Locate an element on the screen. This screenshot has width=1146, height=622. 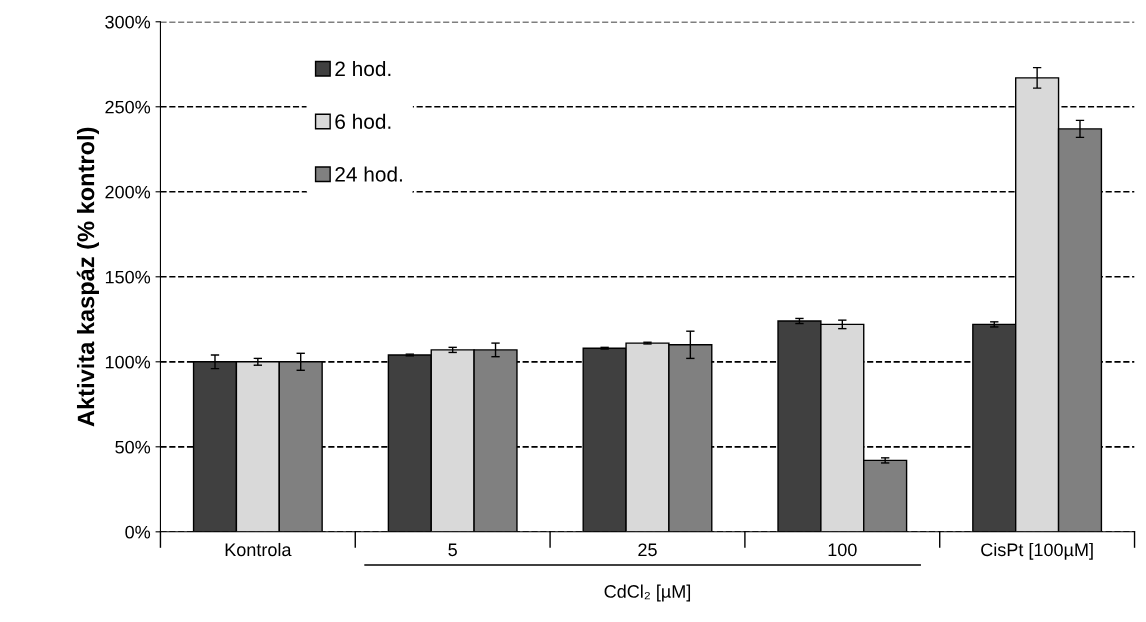
y-tick-label: 100% is located at coordinates (128, 362).